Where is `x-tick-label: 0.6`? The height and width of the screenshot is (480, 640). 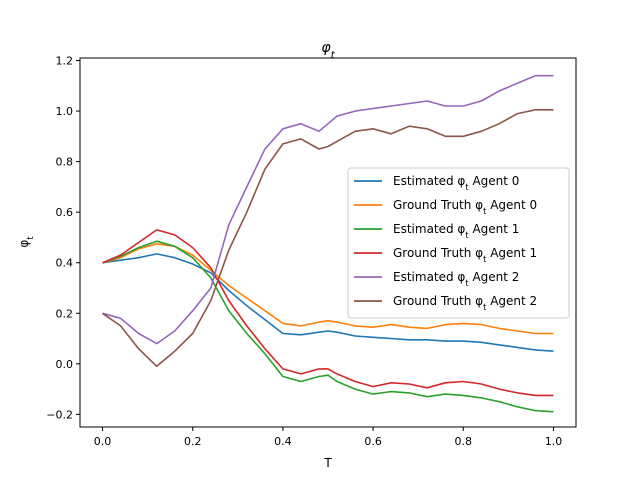
x-tick-label: 0.6 is located at coordinates (373, 441).